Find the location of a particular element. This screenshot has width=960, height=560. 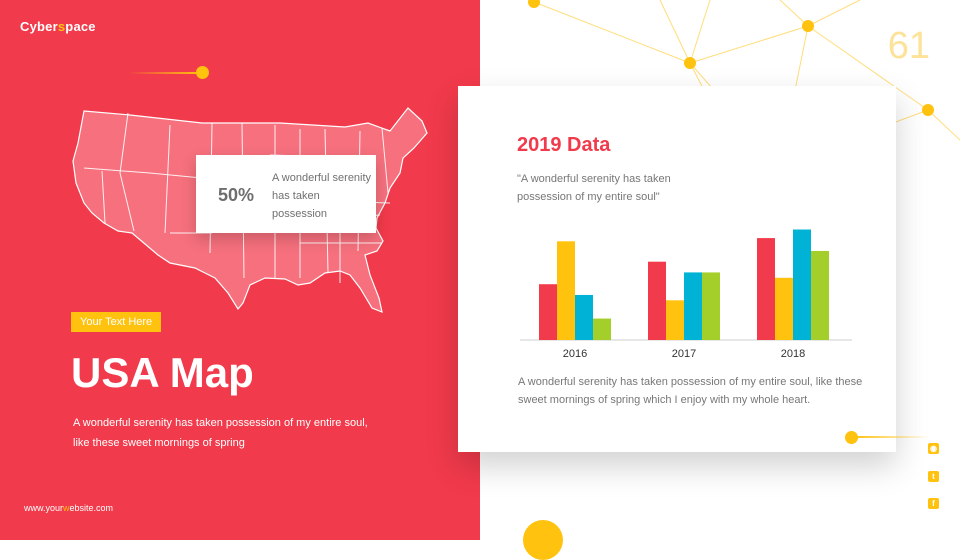

decorative-dot-right is located at coordinates (851, 437).